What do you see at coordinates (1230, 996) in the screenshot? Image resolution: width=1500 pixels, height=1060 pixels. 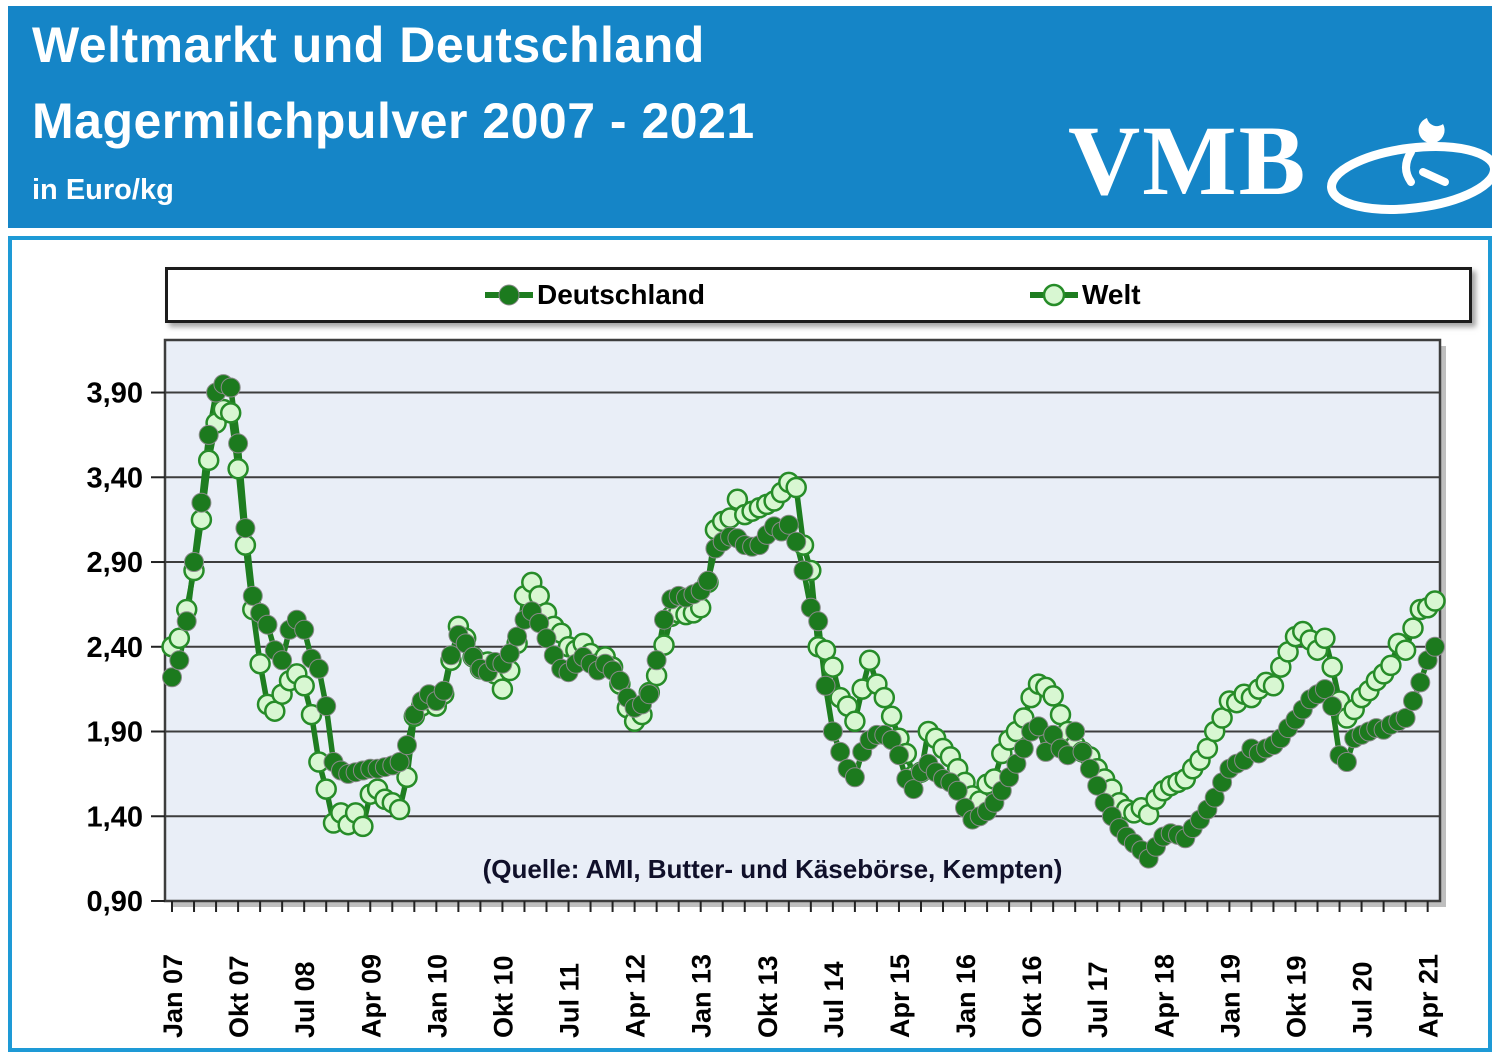 I see `x-axis-label: Jan 19` at bounding box center [1230, 996].